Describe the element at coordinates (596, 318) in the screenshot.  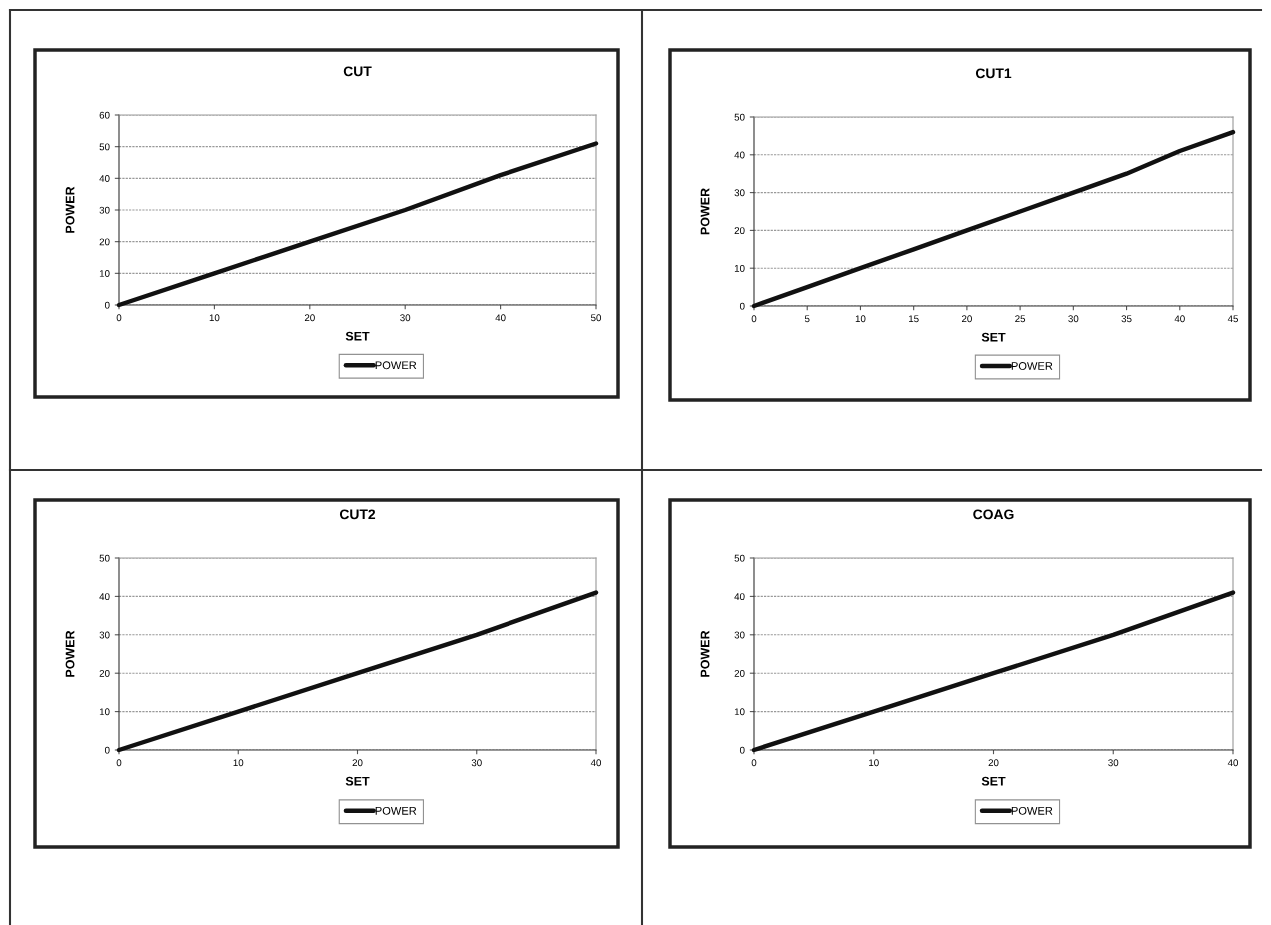
I see `x-tick-label: 50` at that location.